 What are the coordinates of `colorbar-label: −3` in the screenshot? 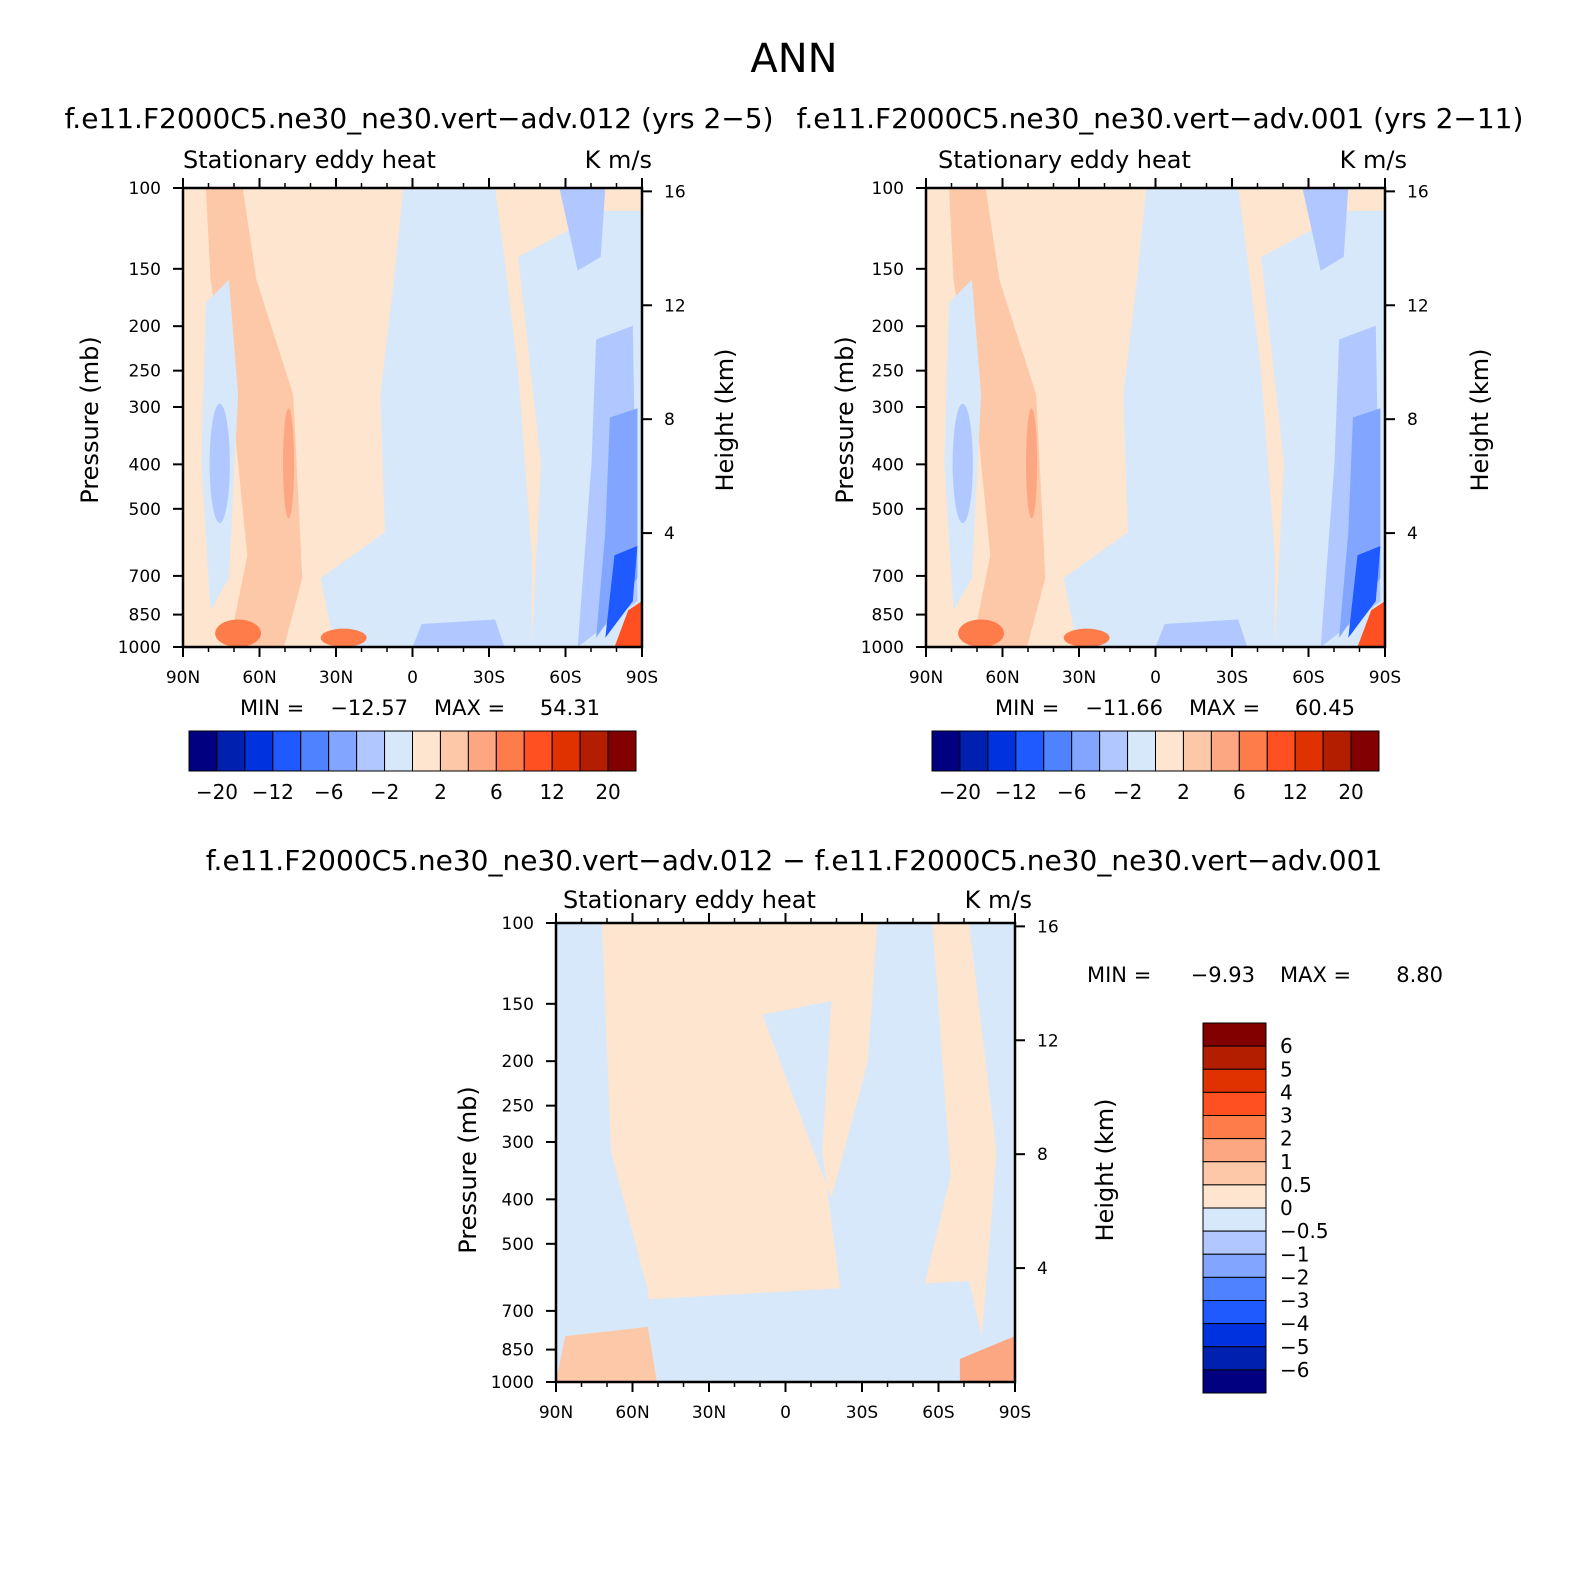 It's located at (1294, 1301).